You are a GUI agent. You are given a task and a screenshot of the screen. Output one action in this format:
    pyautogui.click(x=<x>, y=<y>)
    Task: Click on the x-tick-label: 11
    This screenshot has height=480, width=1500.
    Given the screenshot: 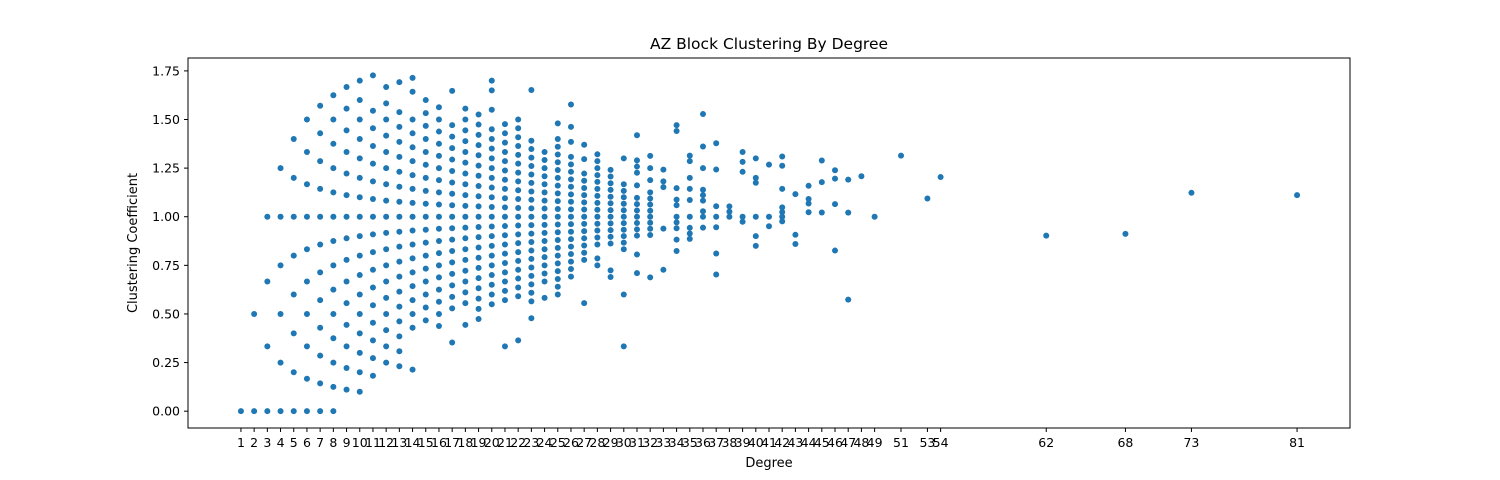 What is the action you would take?
    pyautogui.click(x=373, y=442)
    